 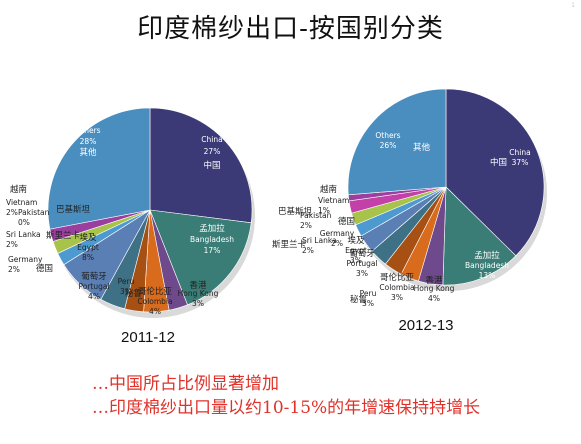 What do you see at coordinates (362, 273) in the screenshot?
I see `slice-label-portugal-pct: 3%` at bounding box center [362, 273].